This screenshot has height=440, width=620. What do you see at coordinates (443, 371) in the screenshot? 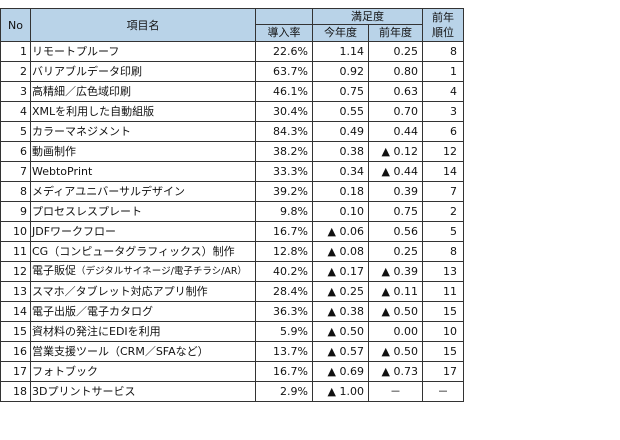
I see `cell-rank: 17` at bounding box center [443, 371].